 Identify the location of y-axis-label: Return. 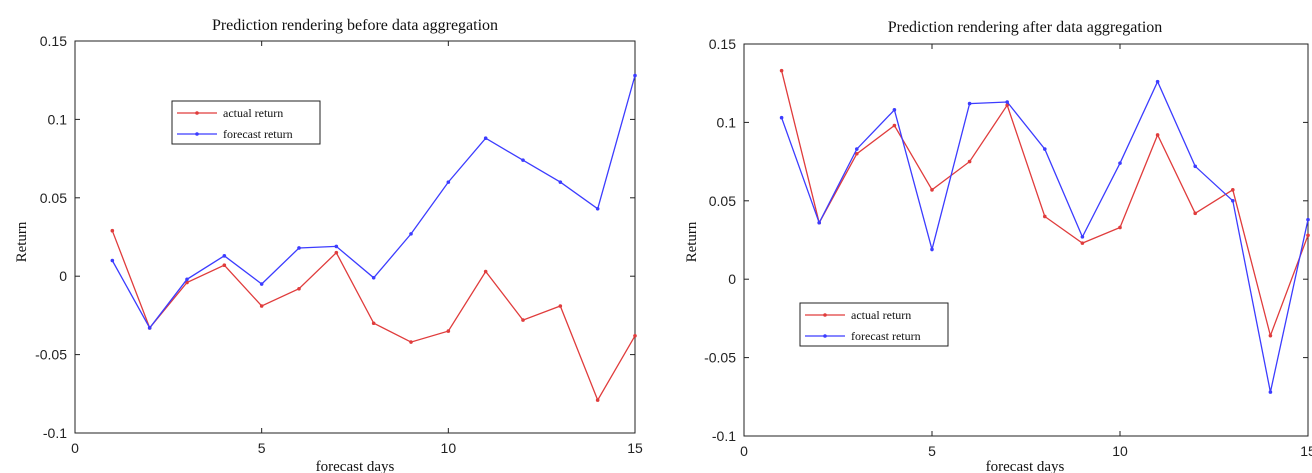
(692, 241).